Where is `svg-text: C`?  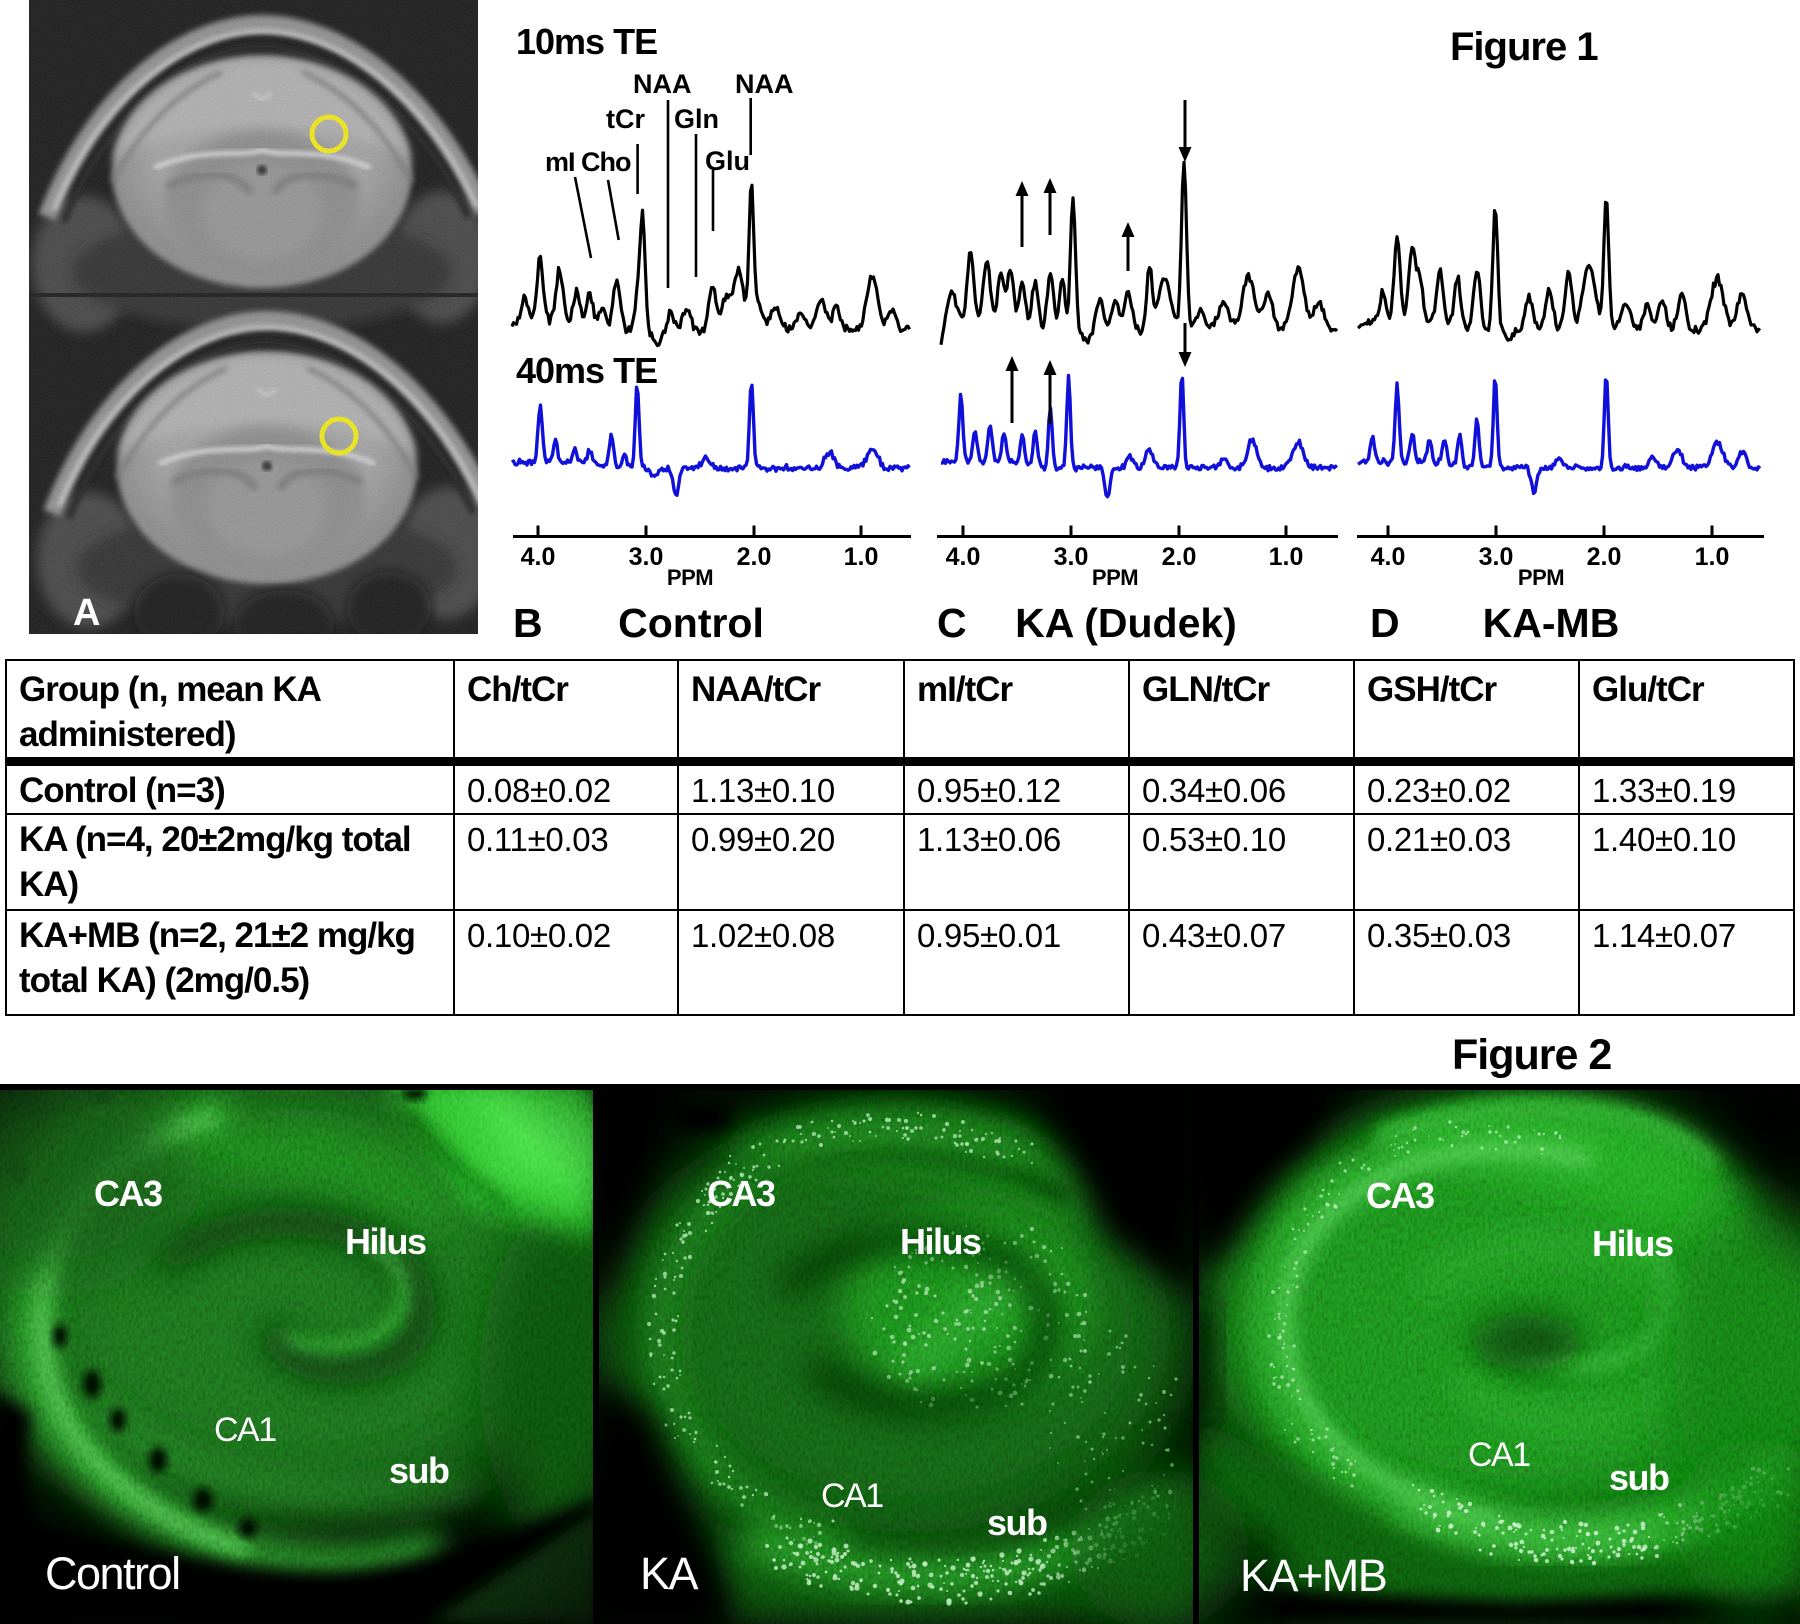 svg-text: C is located at coordinates (952, 623).